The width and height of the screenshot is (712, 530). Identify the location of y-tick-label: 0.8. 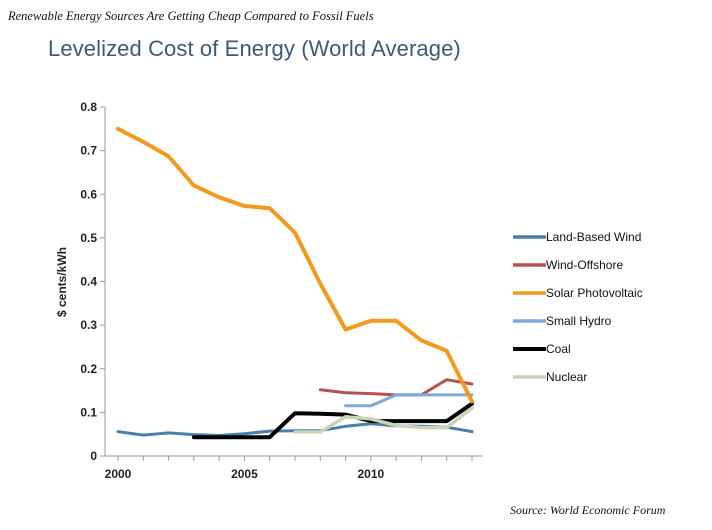
(88, 107).